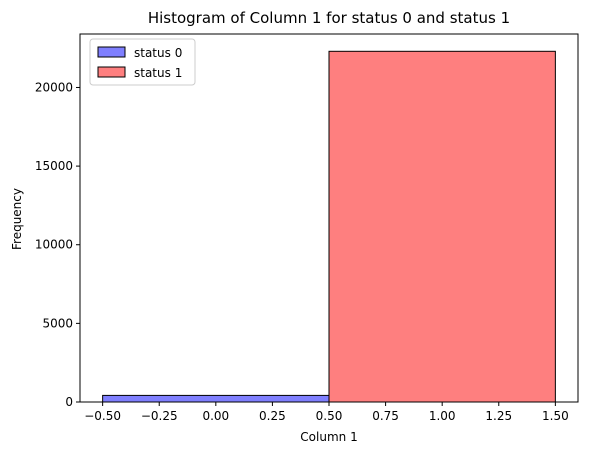 This screenshot has width=589, height=455. What do you see at coordinates (158, 53) in the screenshot?
I see `legend-label-status-0: status 0` at bounding box center [158, 53].